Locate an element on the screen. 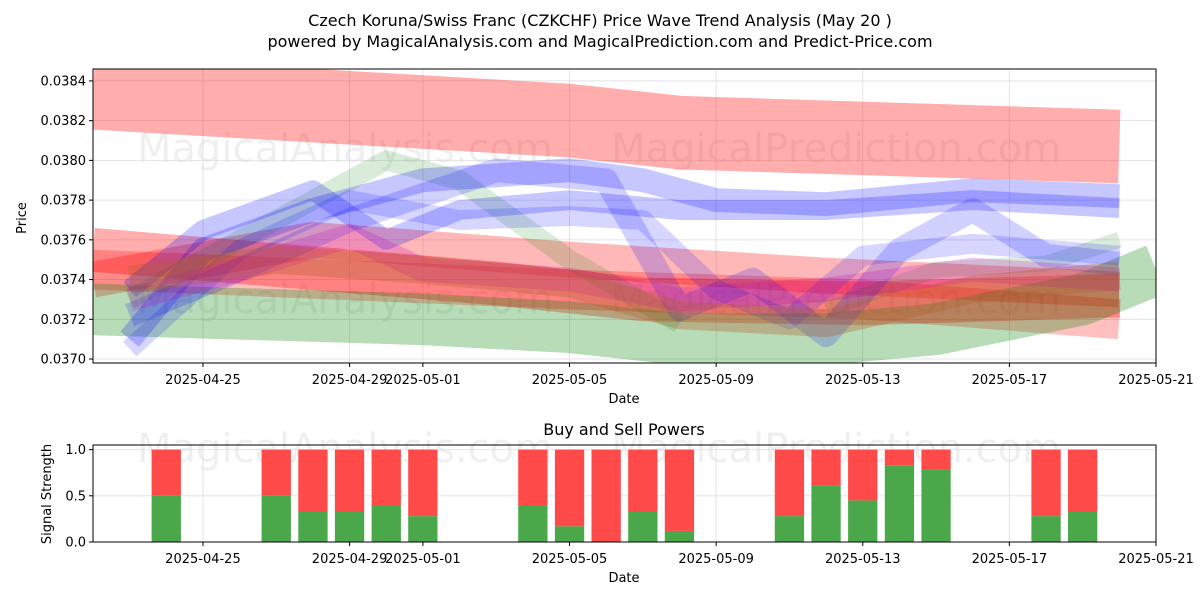 The image size is (1200, 604). price-y-tick-label: 0.0372 is located at coordinates (64, 320).